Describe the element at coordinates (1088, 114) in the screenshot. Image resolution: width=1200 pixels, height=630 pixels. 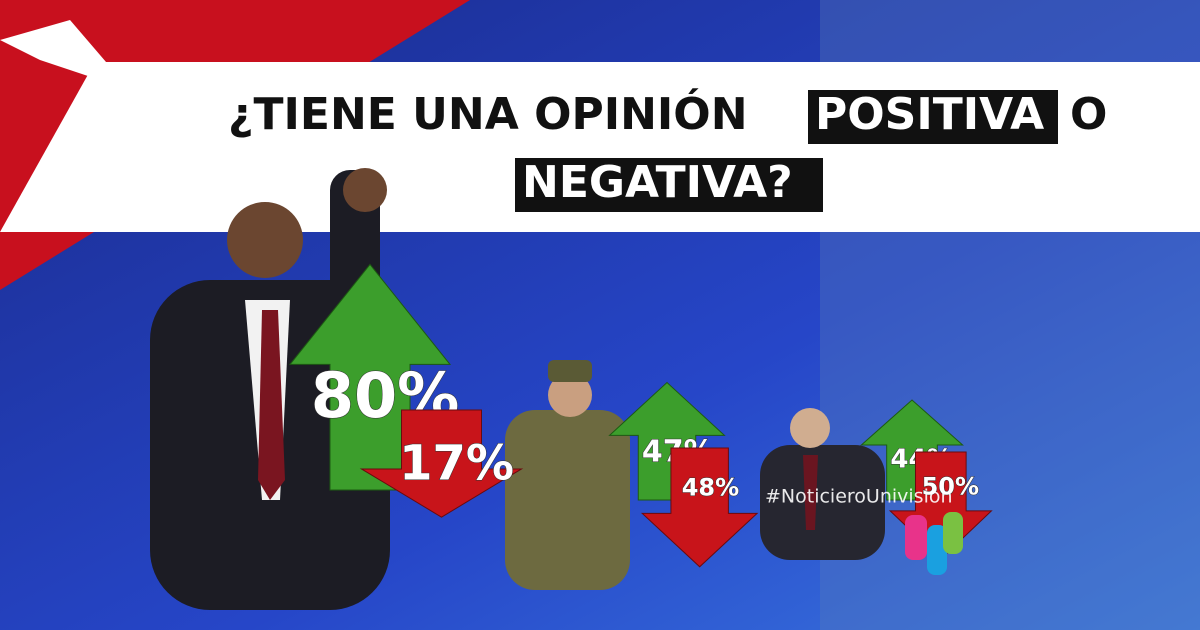
I see `title: O` at that location.